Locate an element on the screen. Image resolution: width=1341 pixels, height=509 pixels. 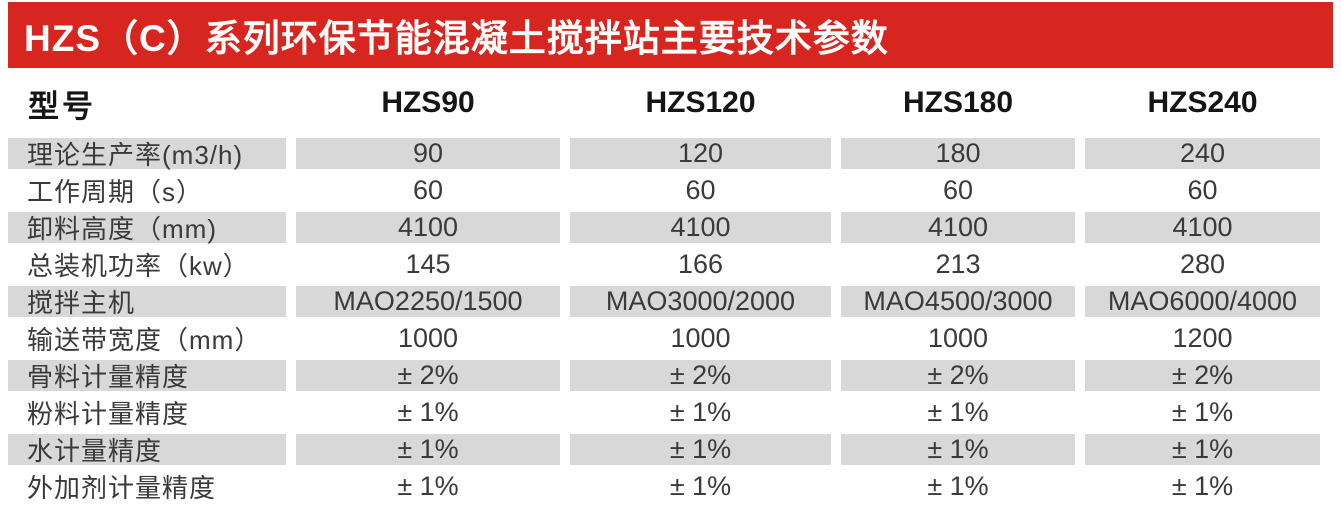
row-label: 外加剂计量精度 is located at coordinates (122, 488).